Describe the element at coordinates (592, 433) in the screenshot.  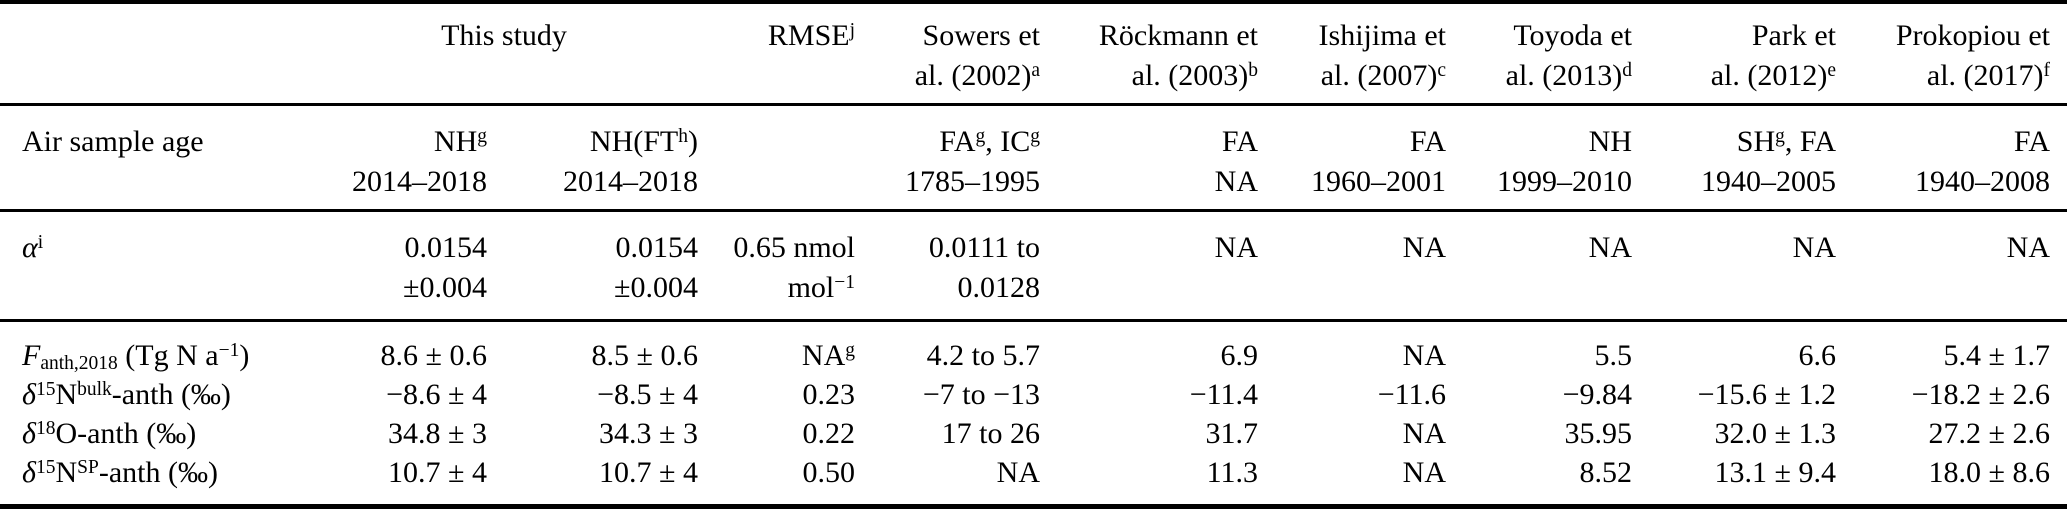
I see `cell-d18o-anth-nh-ft: 34.3 ± 3` at that location.